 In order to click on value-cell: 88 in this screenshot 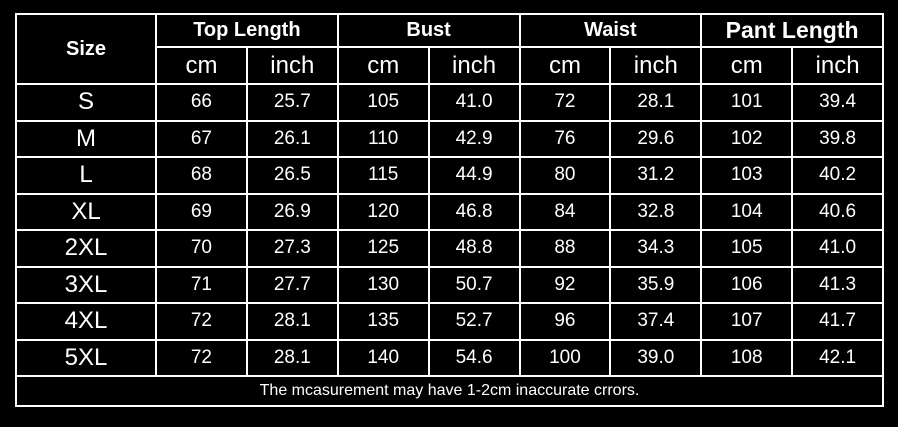, I will do `click(565, 248)`.